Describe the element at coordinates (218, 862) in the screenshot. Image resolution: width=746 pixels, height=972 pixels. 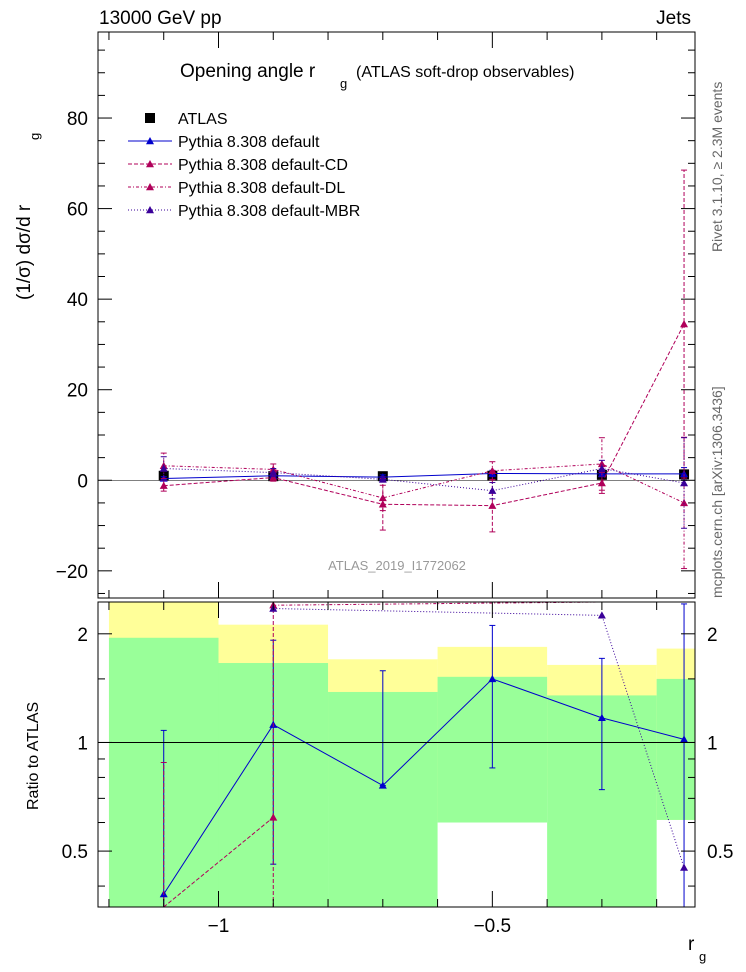
I see `ratio-line-cd` at that location.